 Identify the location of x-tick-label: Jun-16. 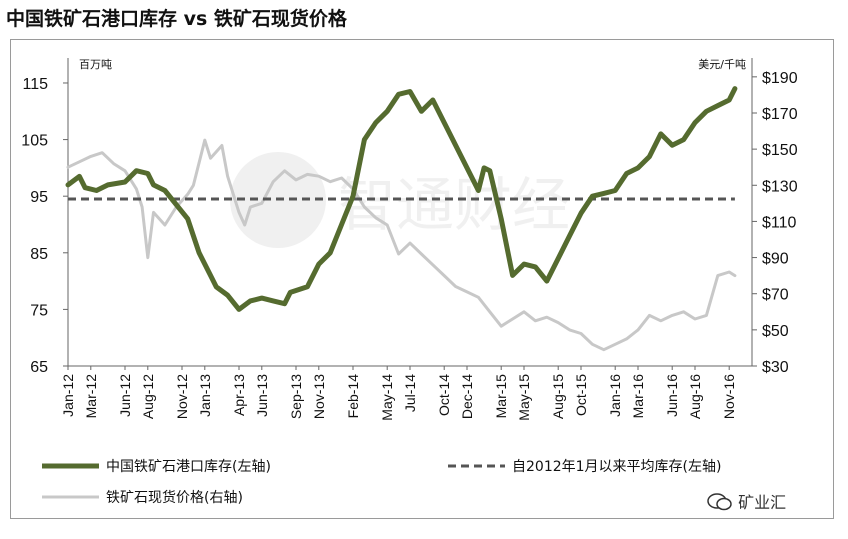
(672, 395).